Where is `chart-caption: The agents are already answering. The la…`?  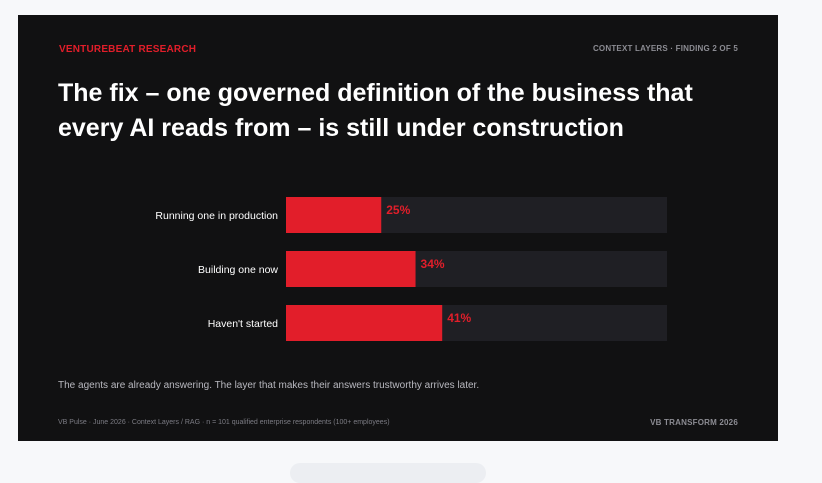
chart-caption: The agents are already answering. The la… is located at coordinates (269, 385).